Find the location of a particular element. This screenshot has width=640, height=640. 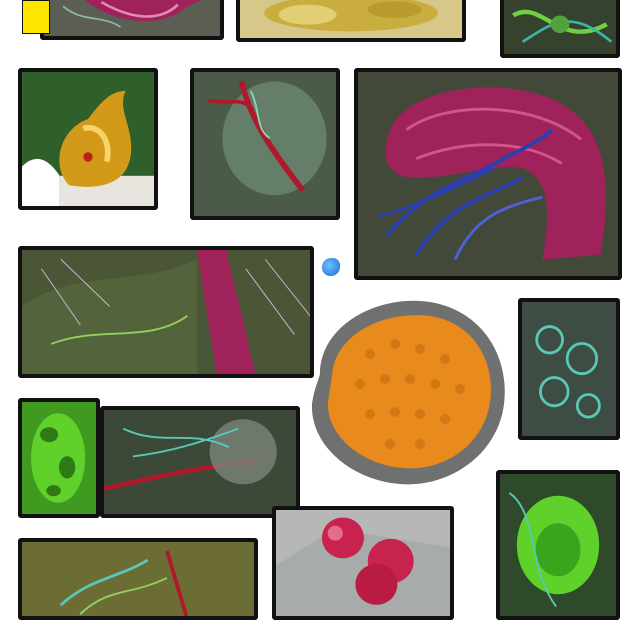

blue-spot is located at coordinates (331, 267).